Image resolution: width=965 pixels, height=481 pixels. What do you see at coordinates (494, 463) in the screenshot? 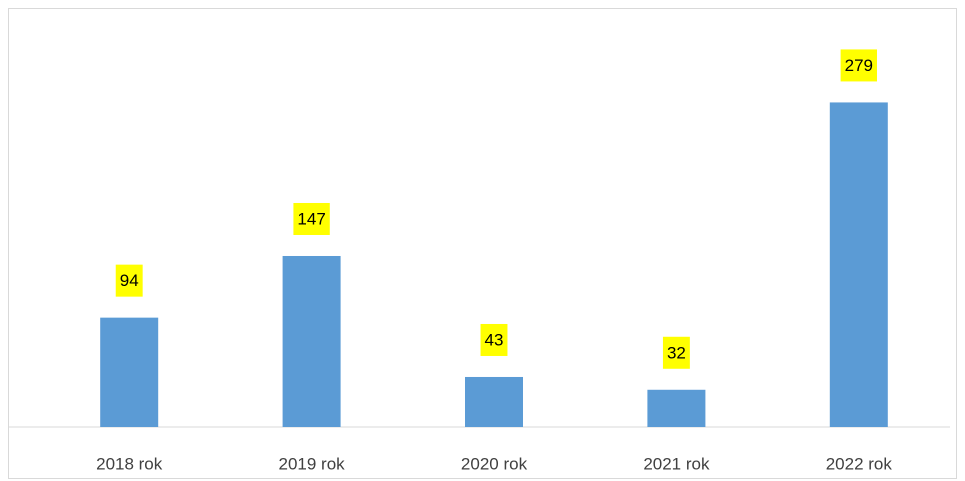
I see `x-tick-label: 2020 rok` at bounding box center [494, 463].